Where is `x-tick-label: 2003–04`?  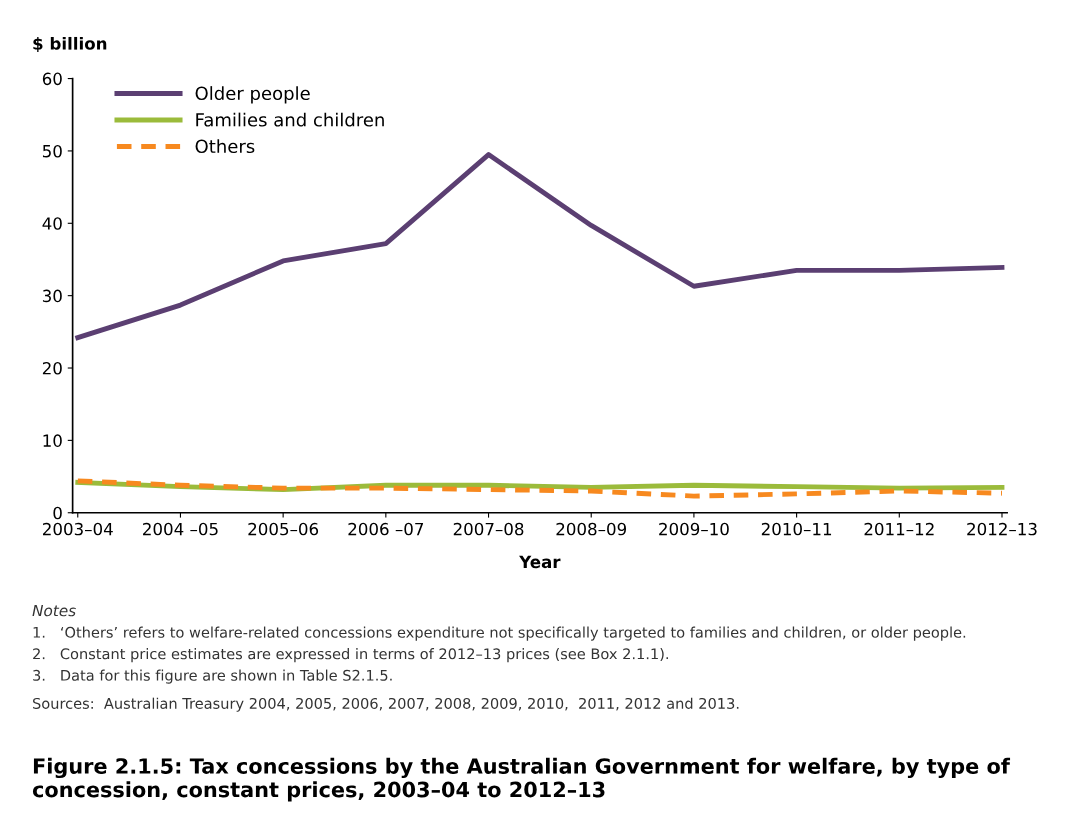
x-tick-label: 2003–04 is located at coordinates (78, 529).